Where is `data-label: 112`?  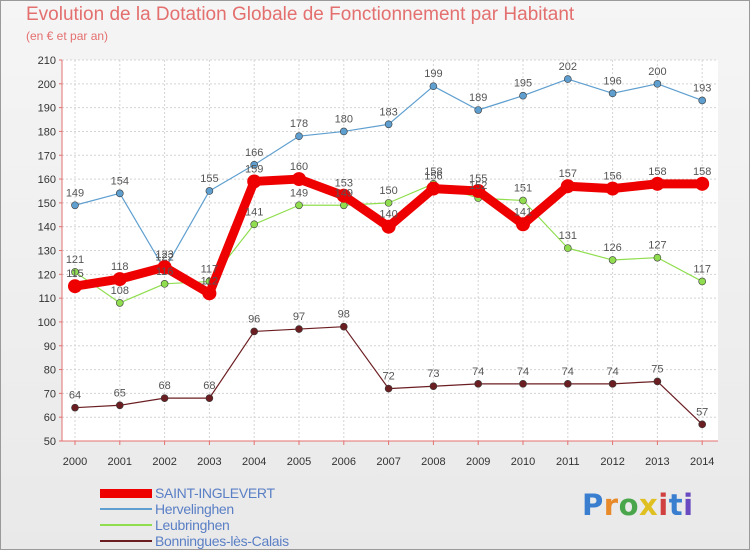 data-label: 112 is located at coordinates (210, 281).